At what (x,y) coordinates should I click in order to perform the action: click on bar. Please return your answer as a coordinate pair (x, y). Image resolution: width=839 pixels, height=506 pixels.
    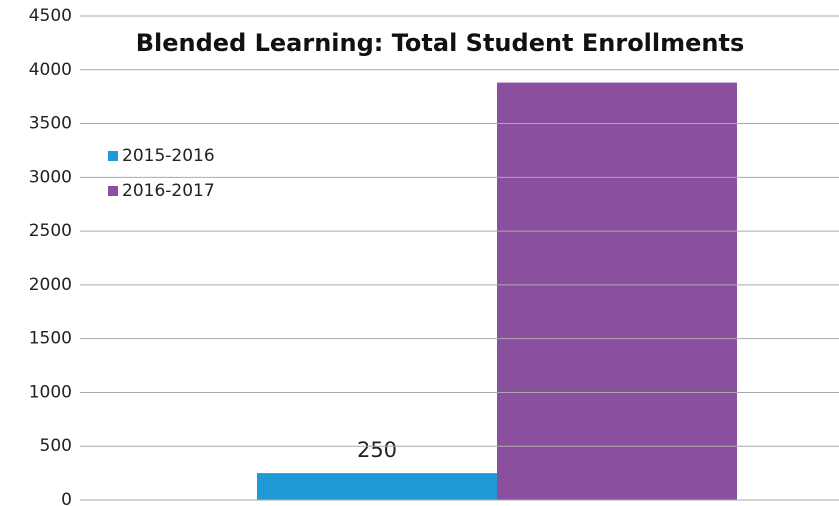
    Looking at the image, I should click on (377, 486).